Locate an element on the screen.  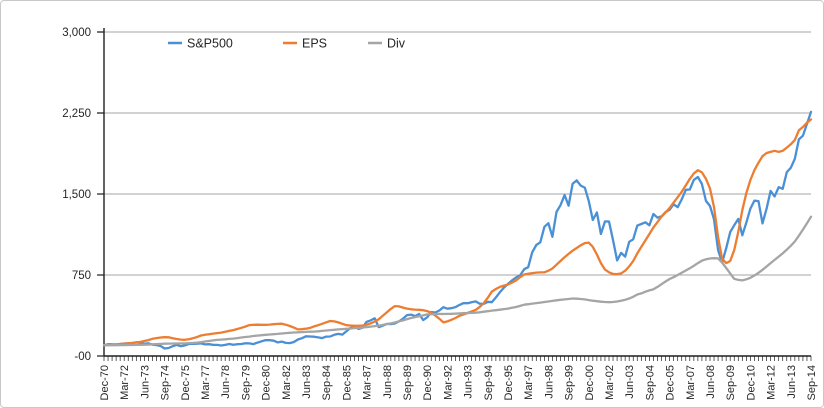
x-axis-label: Jun-93 is located at coordinates (469, 382).